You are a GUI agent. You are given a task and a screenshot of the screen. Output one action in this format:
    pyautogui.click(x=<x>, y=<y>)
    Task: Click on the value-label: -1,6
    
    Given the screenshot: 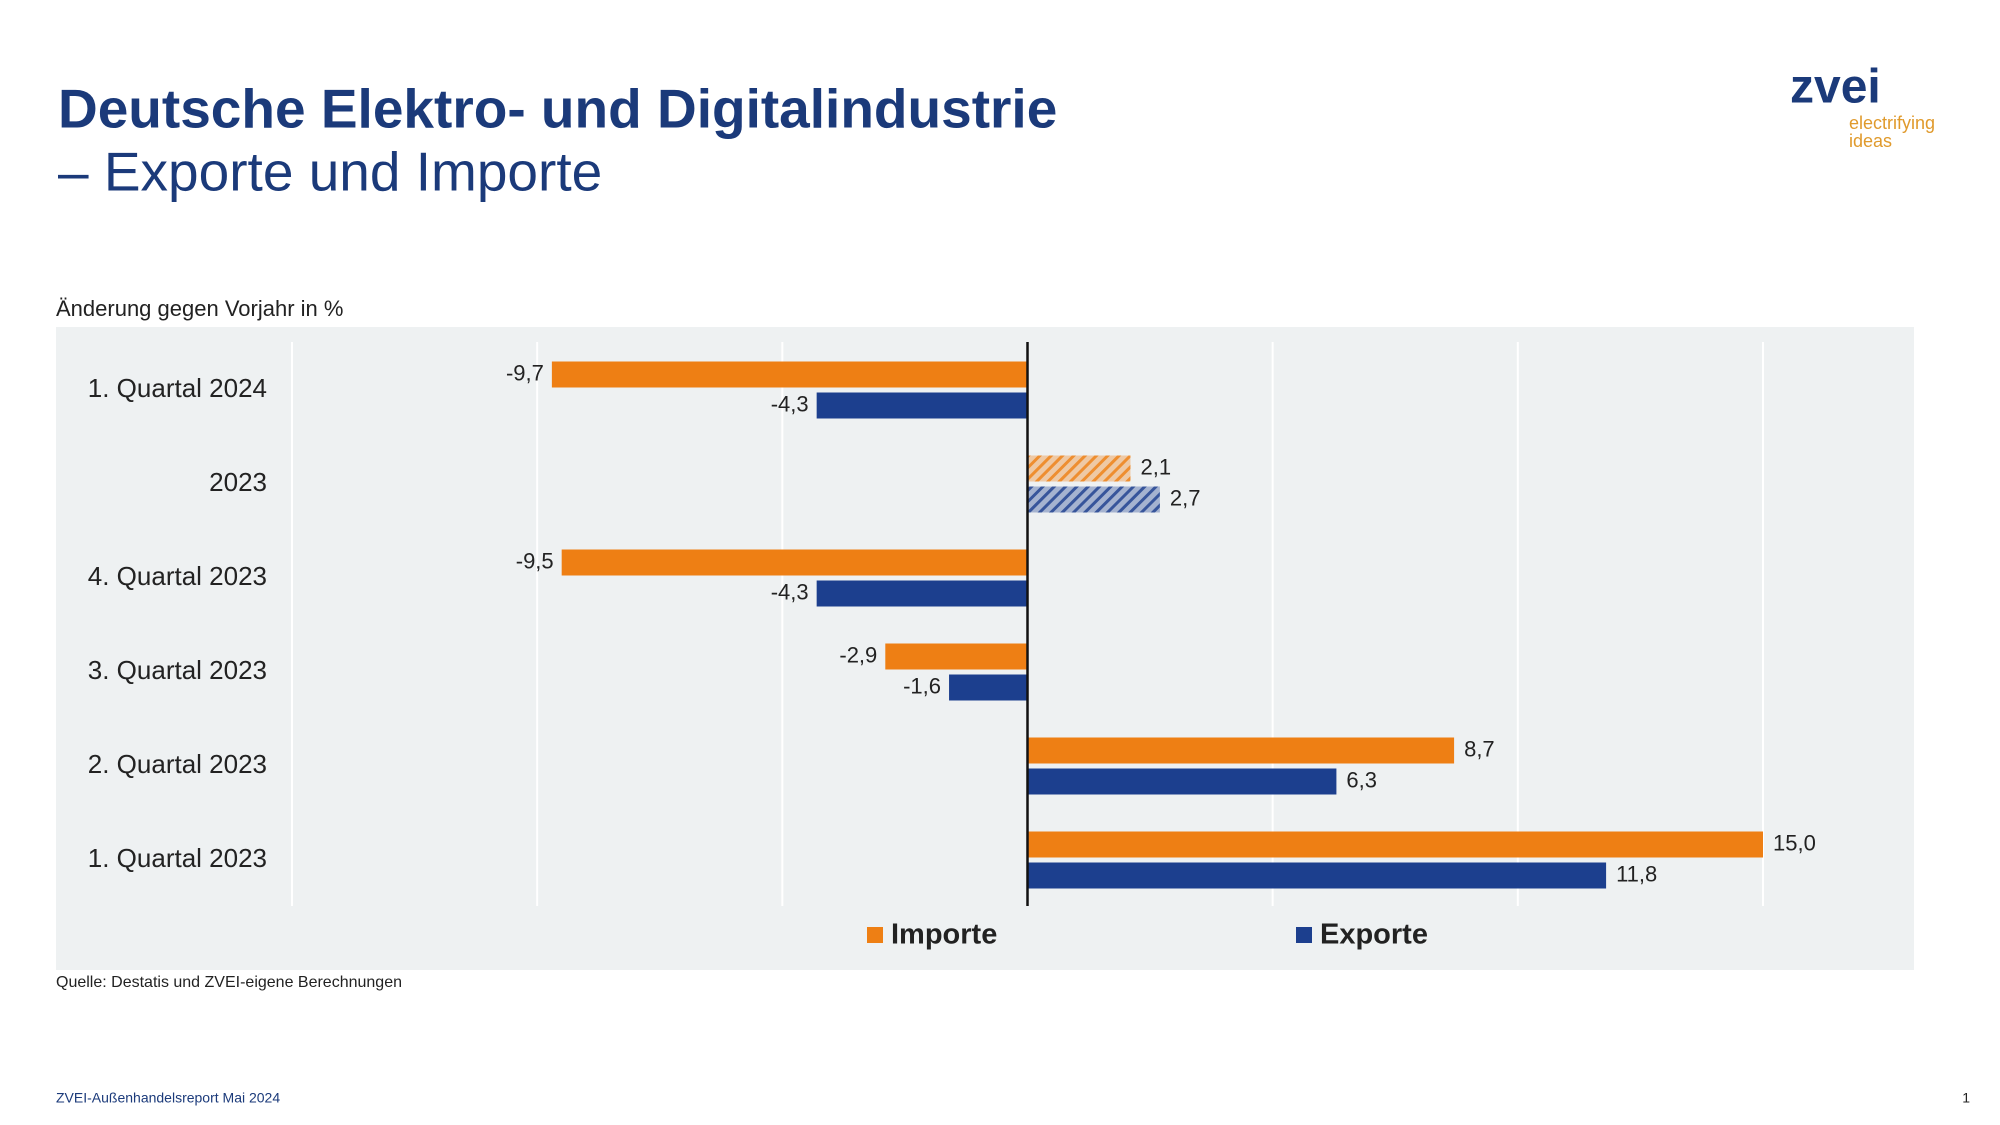 What is the action you would take?
    pyautogui.click(x=922, y=685)
    